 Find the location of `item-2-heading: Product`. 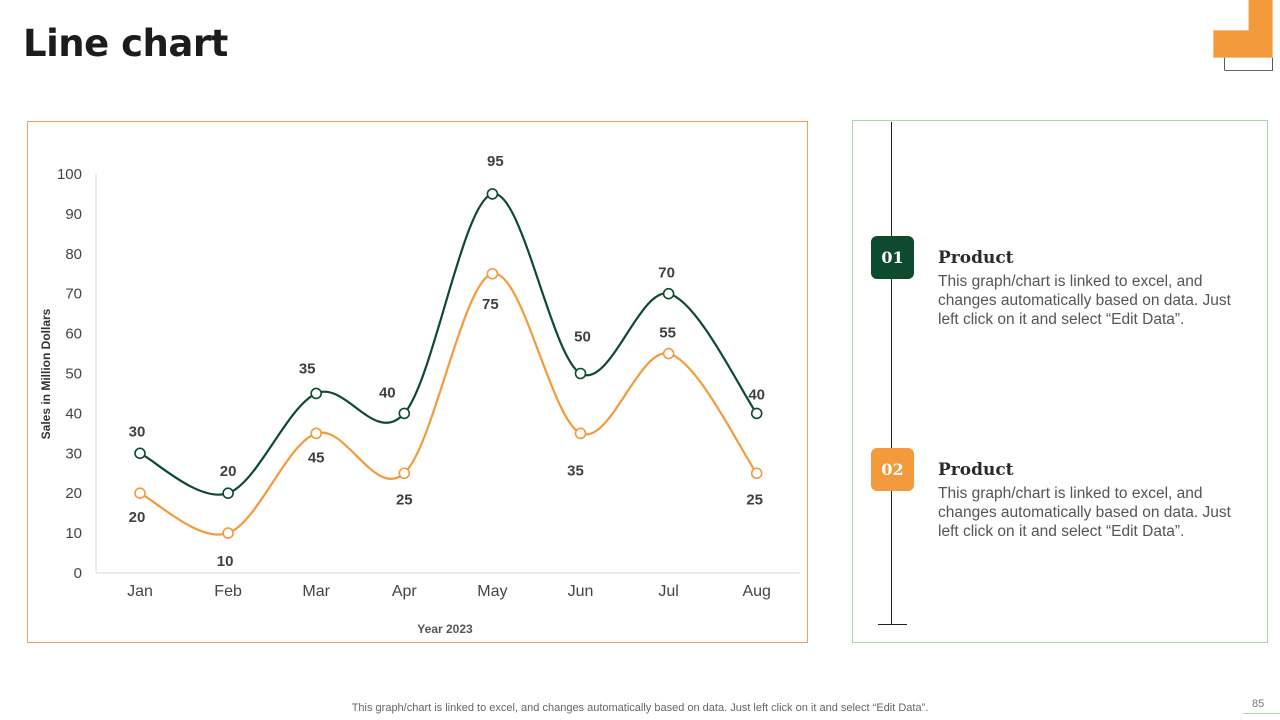

item-2-heading: Product is located at coordinates (976, 470).